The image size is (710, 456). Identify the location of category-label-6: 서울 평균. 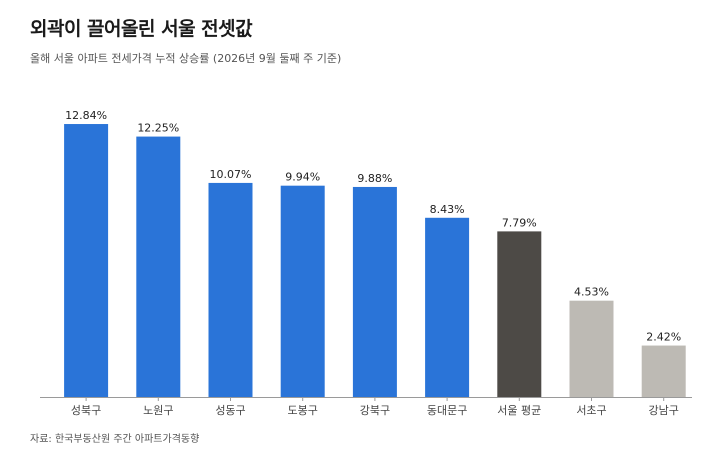
(519, 410).